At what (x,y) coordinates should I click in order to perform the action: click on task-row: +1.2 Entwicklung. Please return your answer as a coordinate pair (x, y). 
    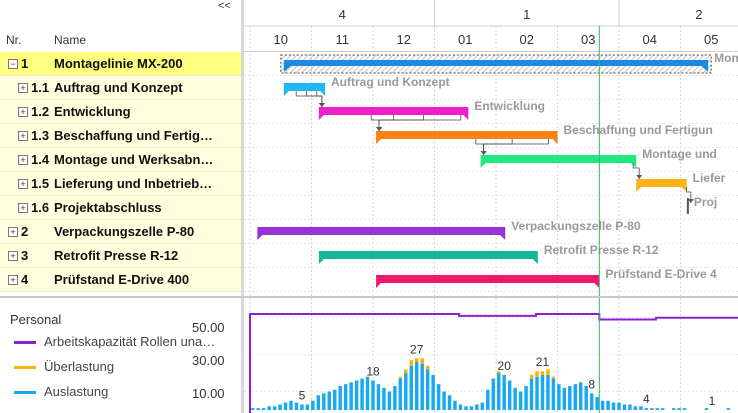
    Looking at the image, I should click on (120, 112).